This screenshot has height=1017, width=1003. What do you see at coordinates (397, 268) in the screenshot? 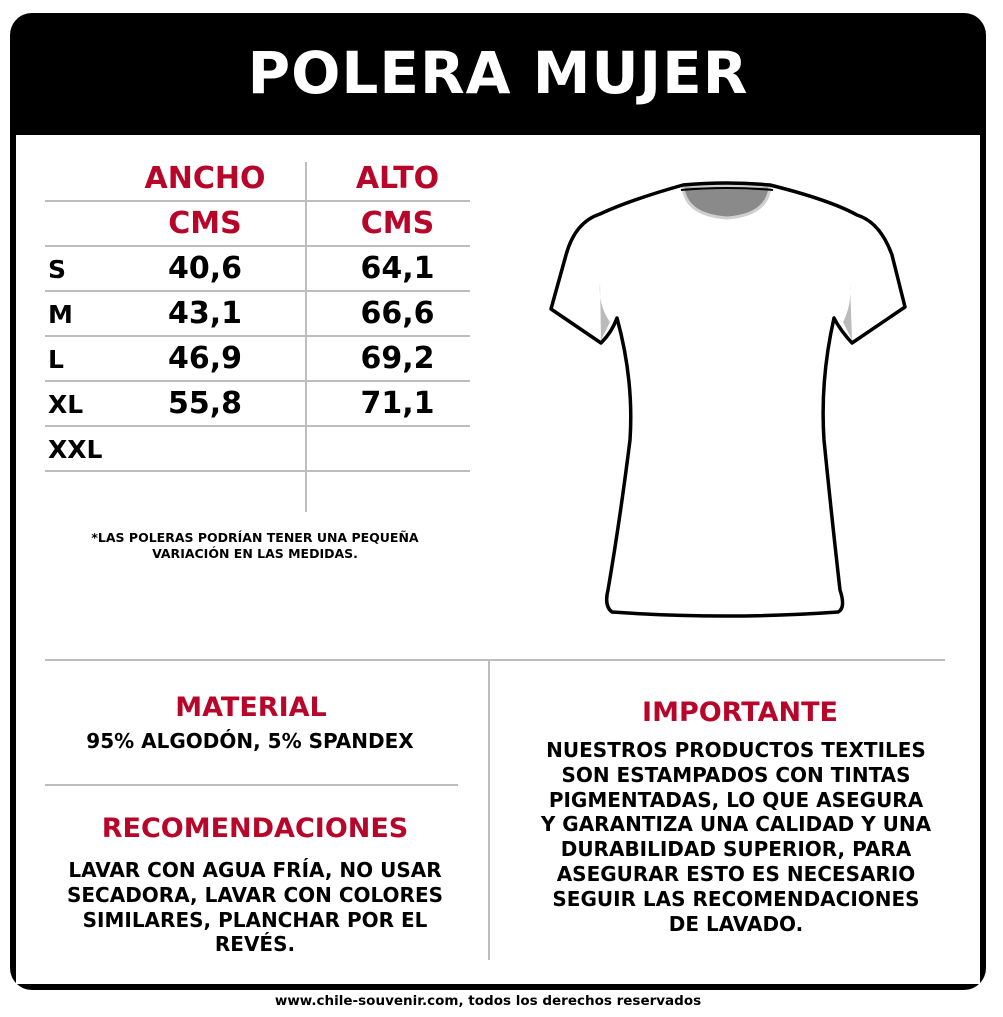
I see `alto-value: 64,1` at bounding box center [397, 268].